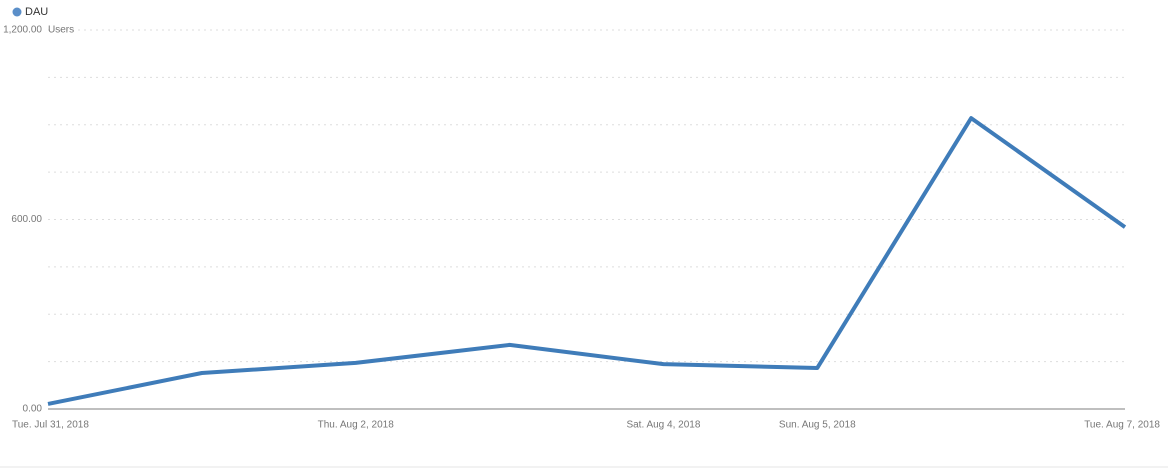  I want to click on x-tick-label: Tue. Aug 7, 2018, so click(1122, 425).